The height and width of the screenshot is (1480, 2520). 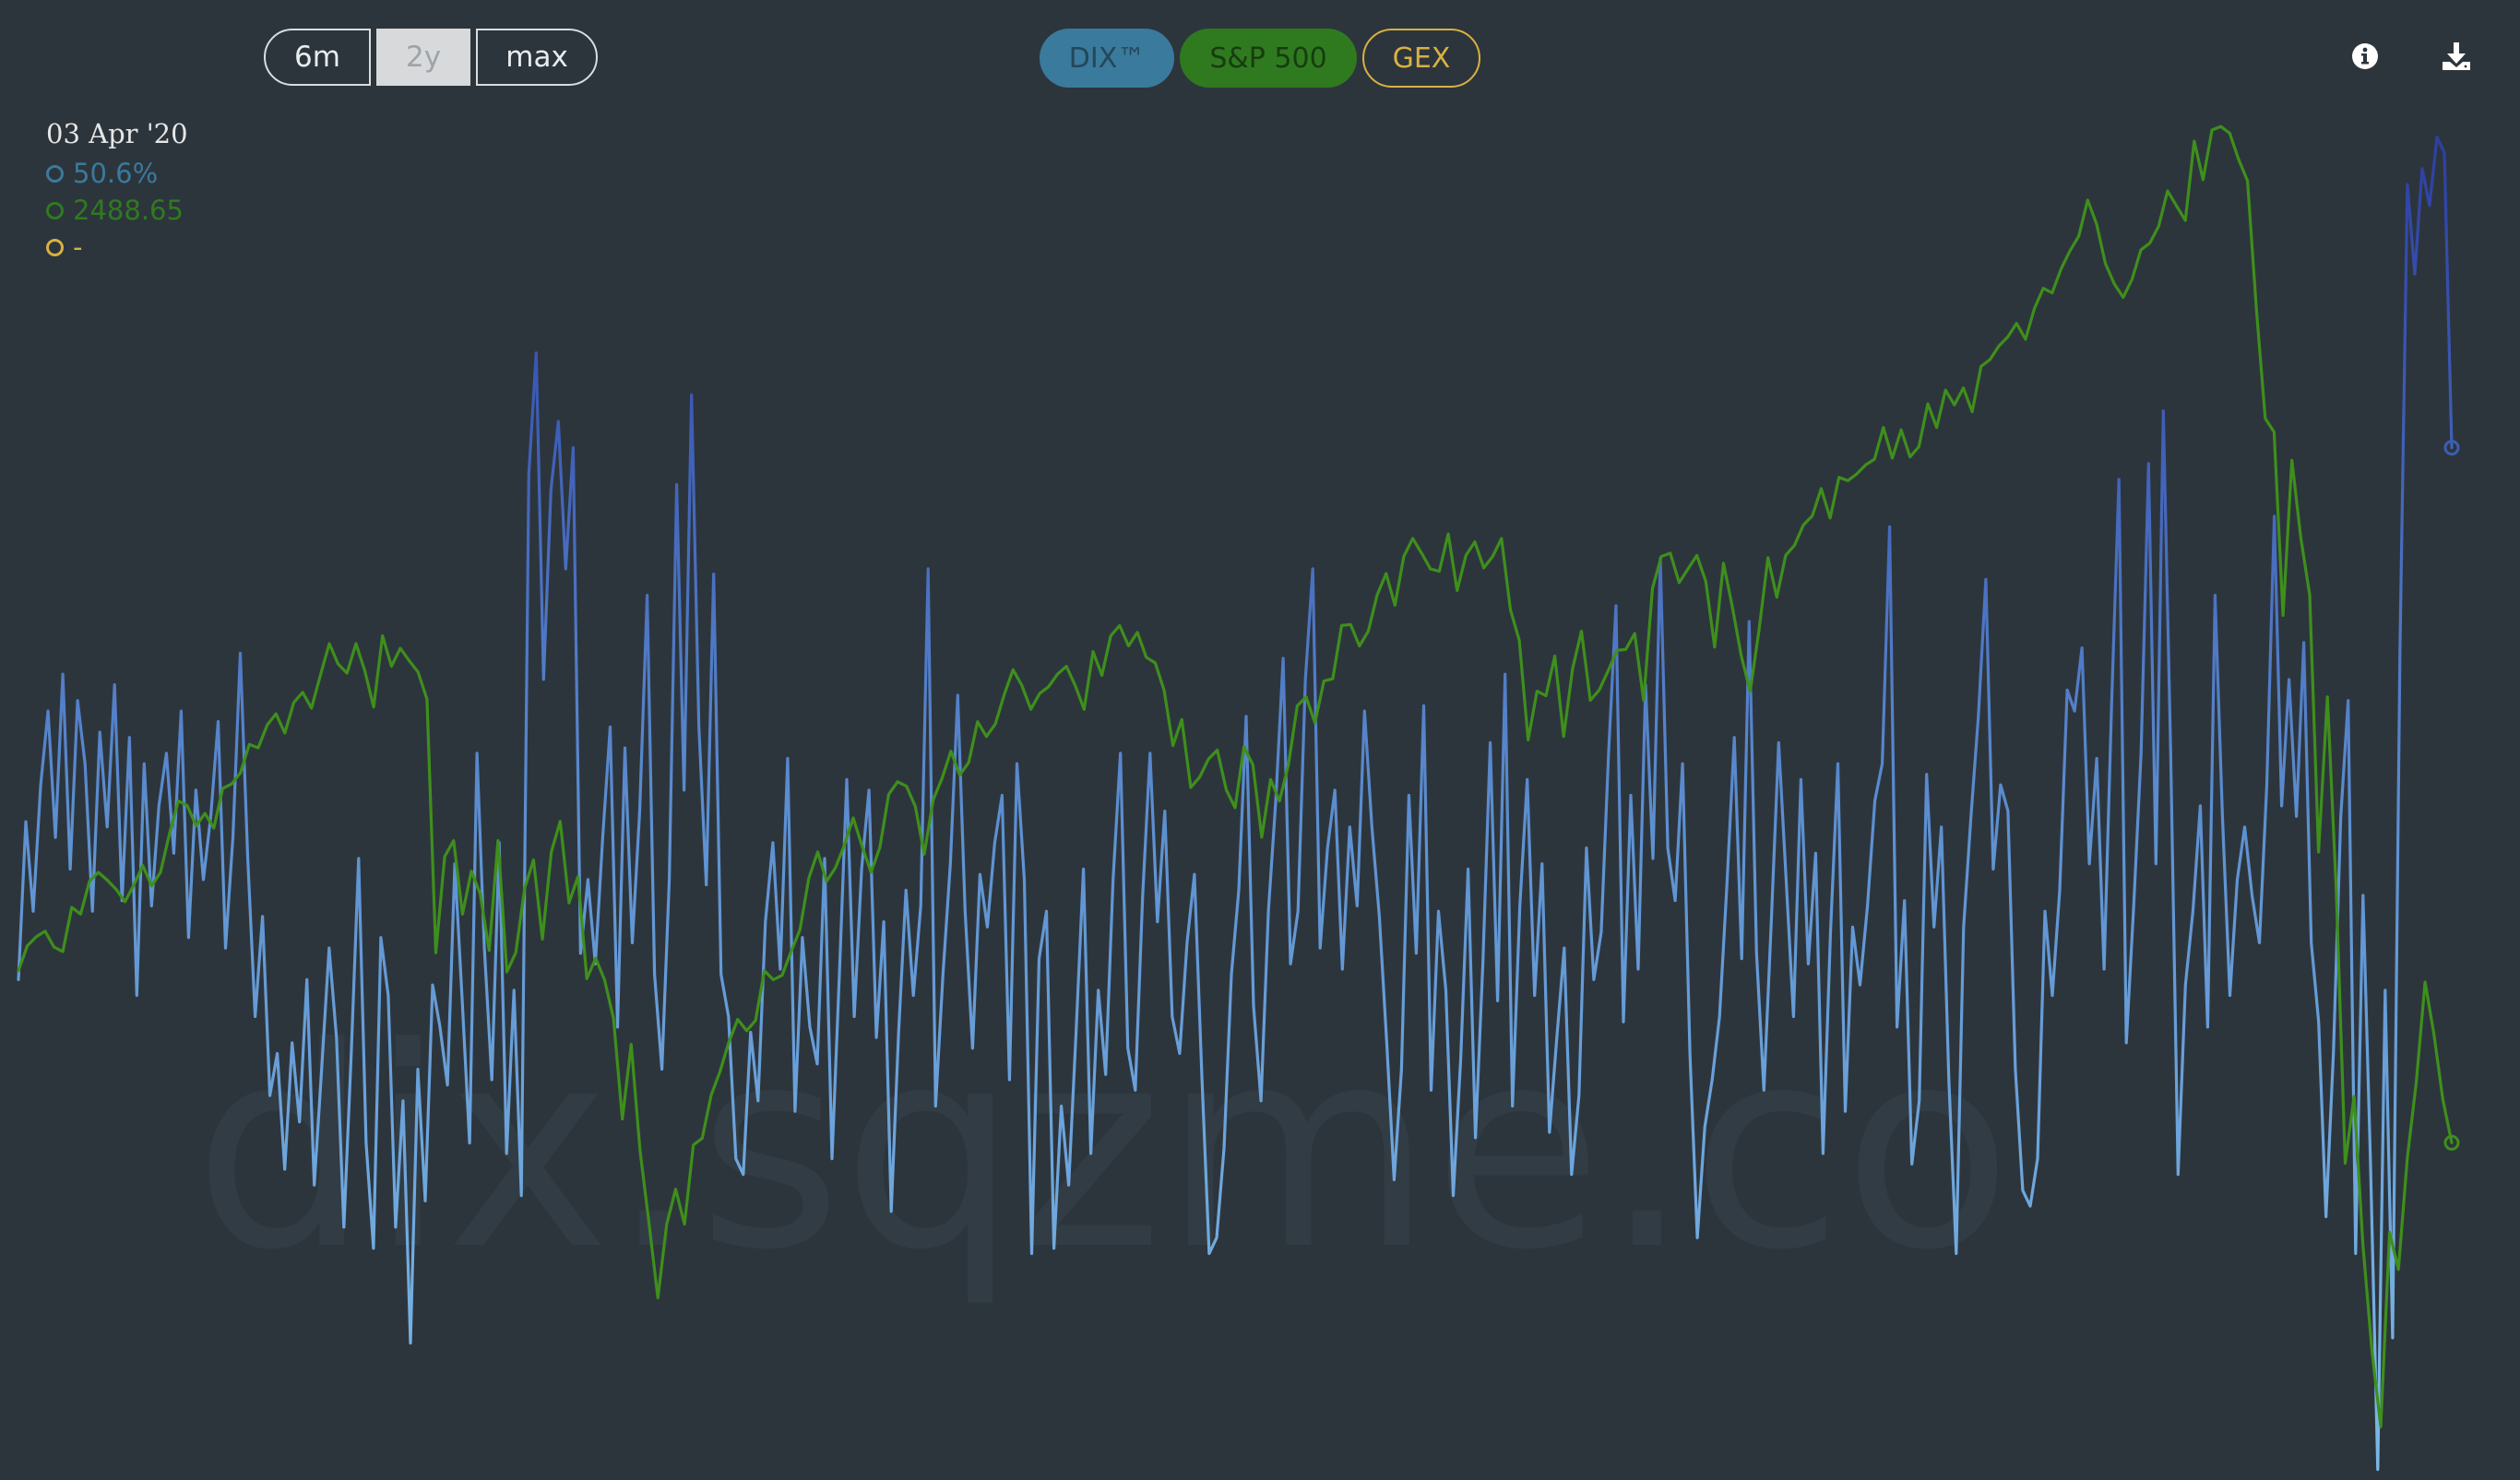 What do you see at coordinates (423, 57) in the screenshot?
I see `range-2y-button: 2y` at bounding box center [423, 57].